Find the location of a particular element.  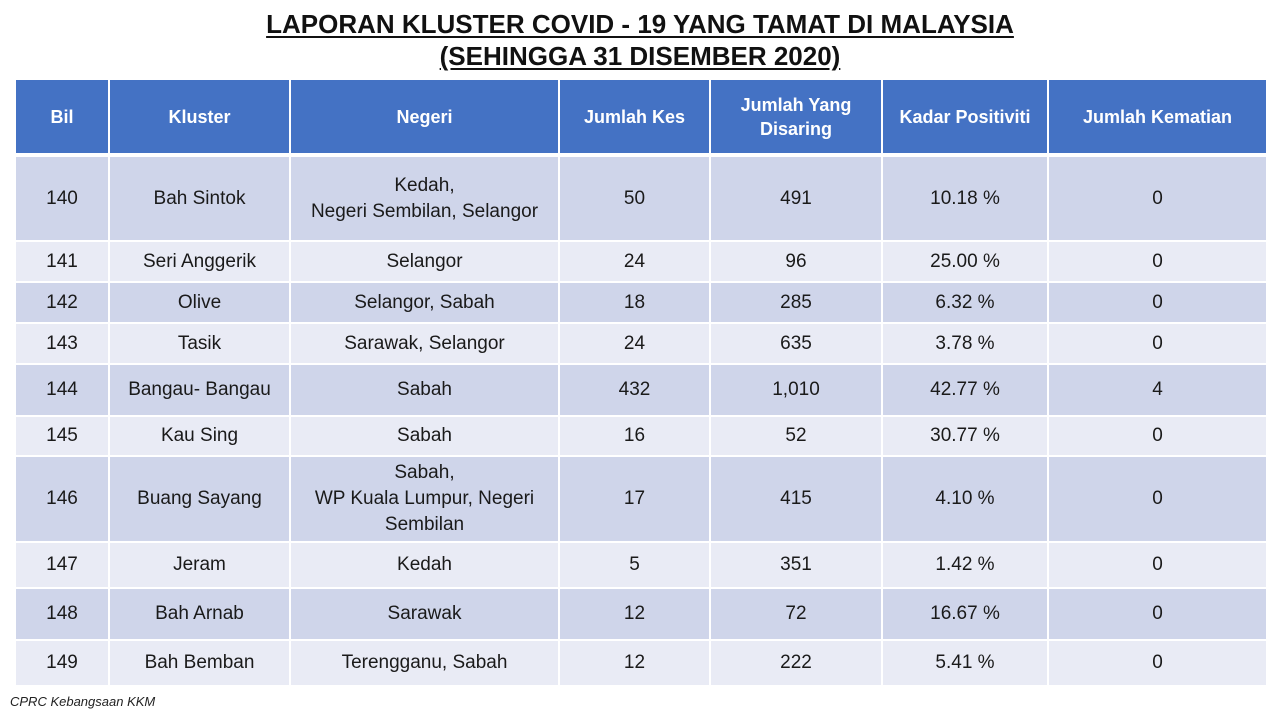

cell-jumlah-disaring: 491 is located at coordinates (796, 197).